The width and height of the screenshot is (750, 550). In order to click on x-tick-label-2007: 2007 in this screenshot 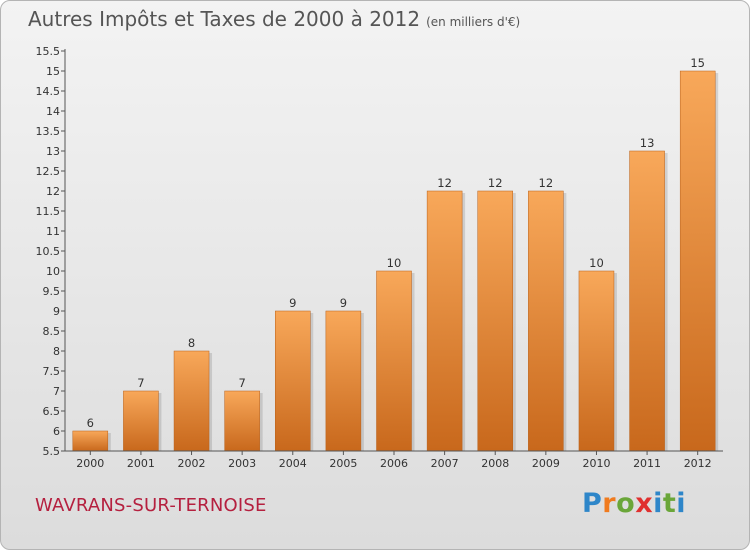, I will do `click(445, 463)`.